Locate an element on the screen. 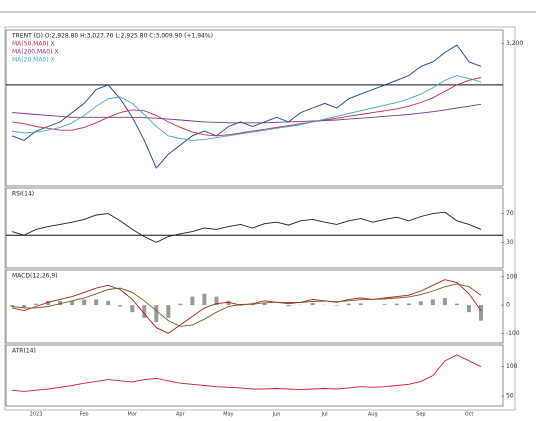  y-tick-label: -100 is located at coordinates (513, 333).